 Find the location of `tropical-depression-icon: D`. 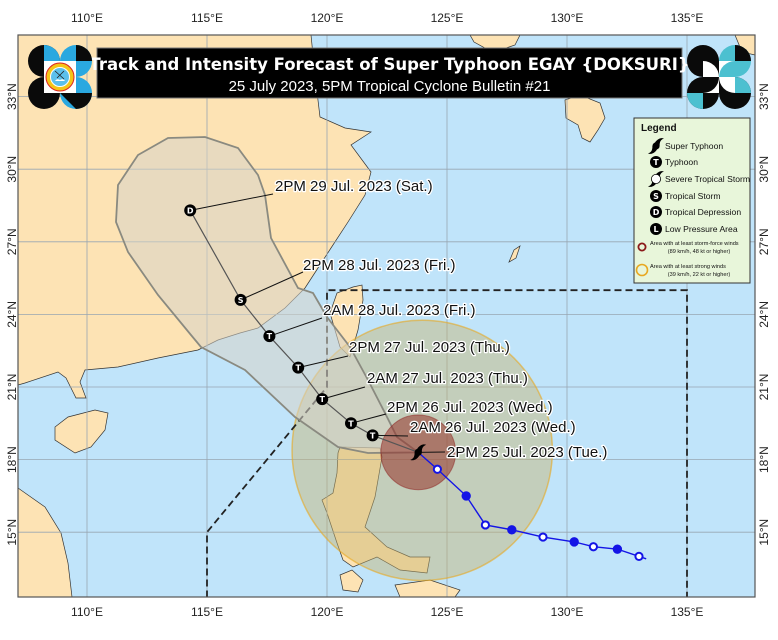

tropical-depression-icon: D is located at coordinates (656, 212).